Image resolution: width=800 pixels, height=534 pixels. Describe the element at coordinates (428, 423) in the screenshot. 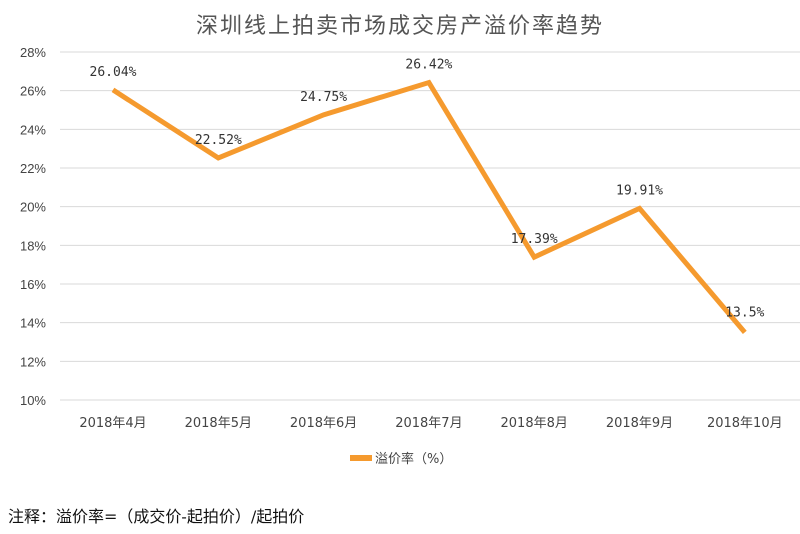

I see `x-tick-label: 2018年7月` at that location.